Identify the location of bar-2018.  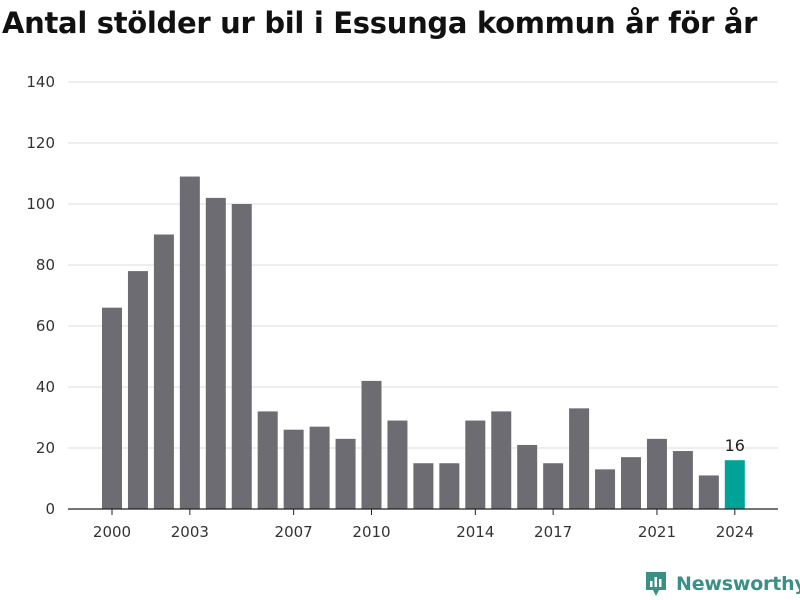
(579, 458).